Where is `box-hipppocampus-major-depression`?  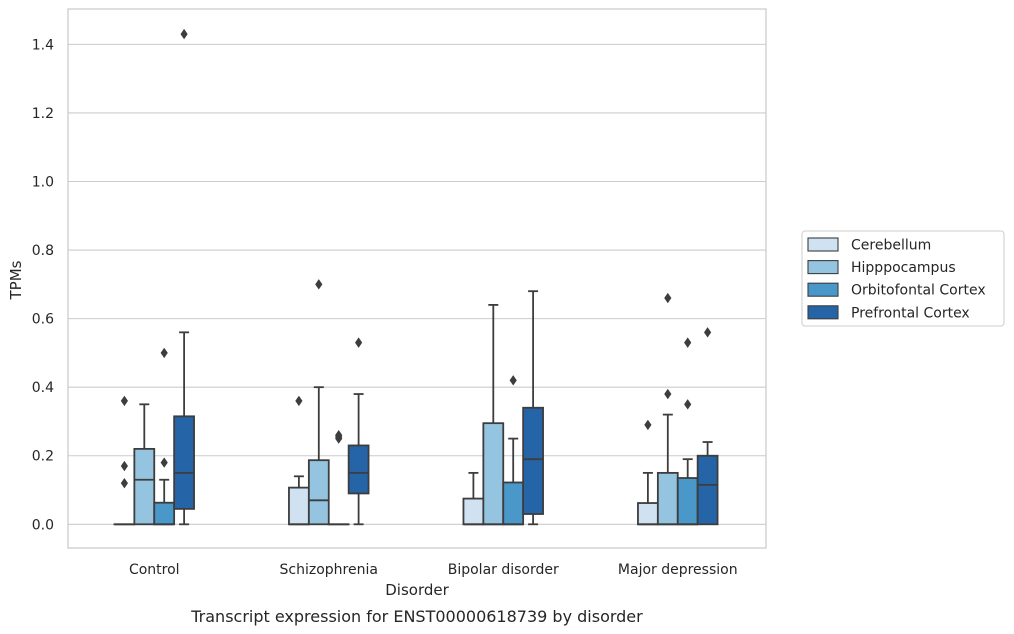 box-hipppocampus-major-depression is located at coordinates (667, 409).